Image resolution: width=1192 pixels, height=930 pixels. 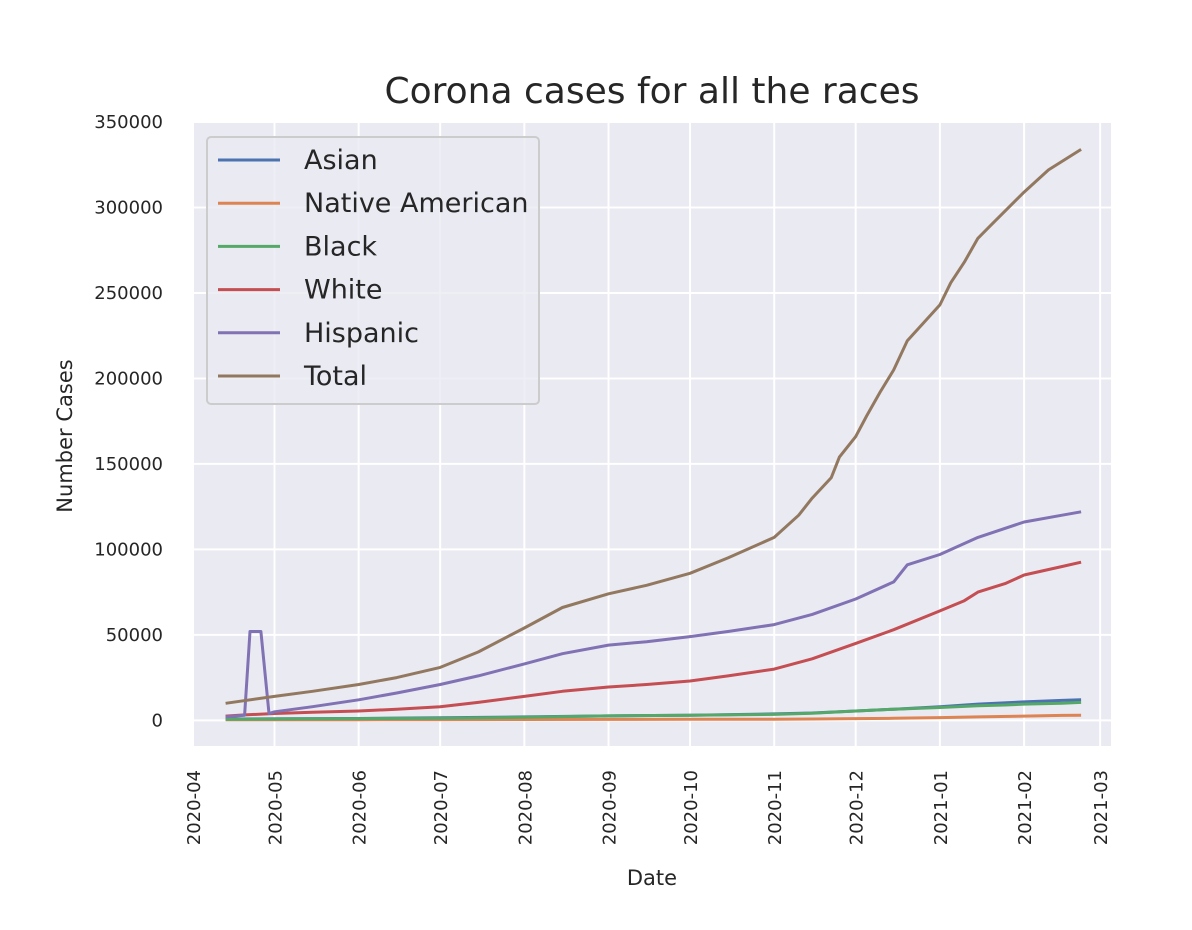 I want to click on x-tick-label: 2020-09, so click(x=610, y=807).